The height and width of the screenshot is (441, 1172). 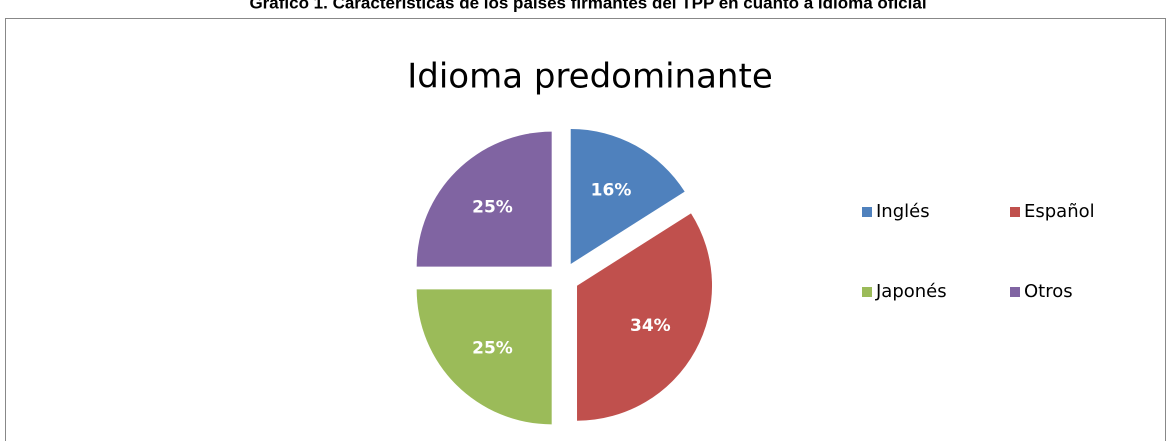 I want to click on legend-label: Español, so click(x=1059, y=211).